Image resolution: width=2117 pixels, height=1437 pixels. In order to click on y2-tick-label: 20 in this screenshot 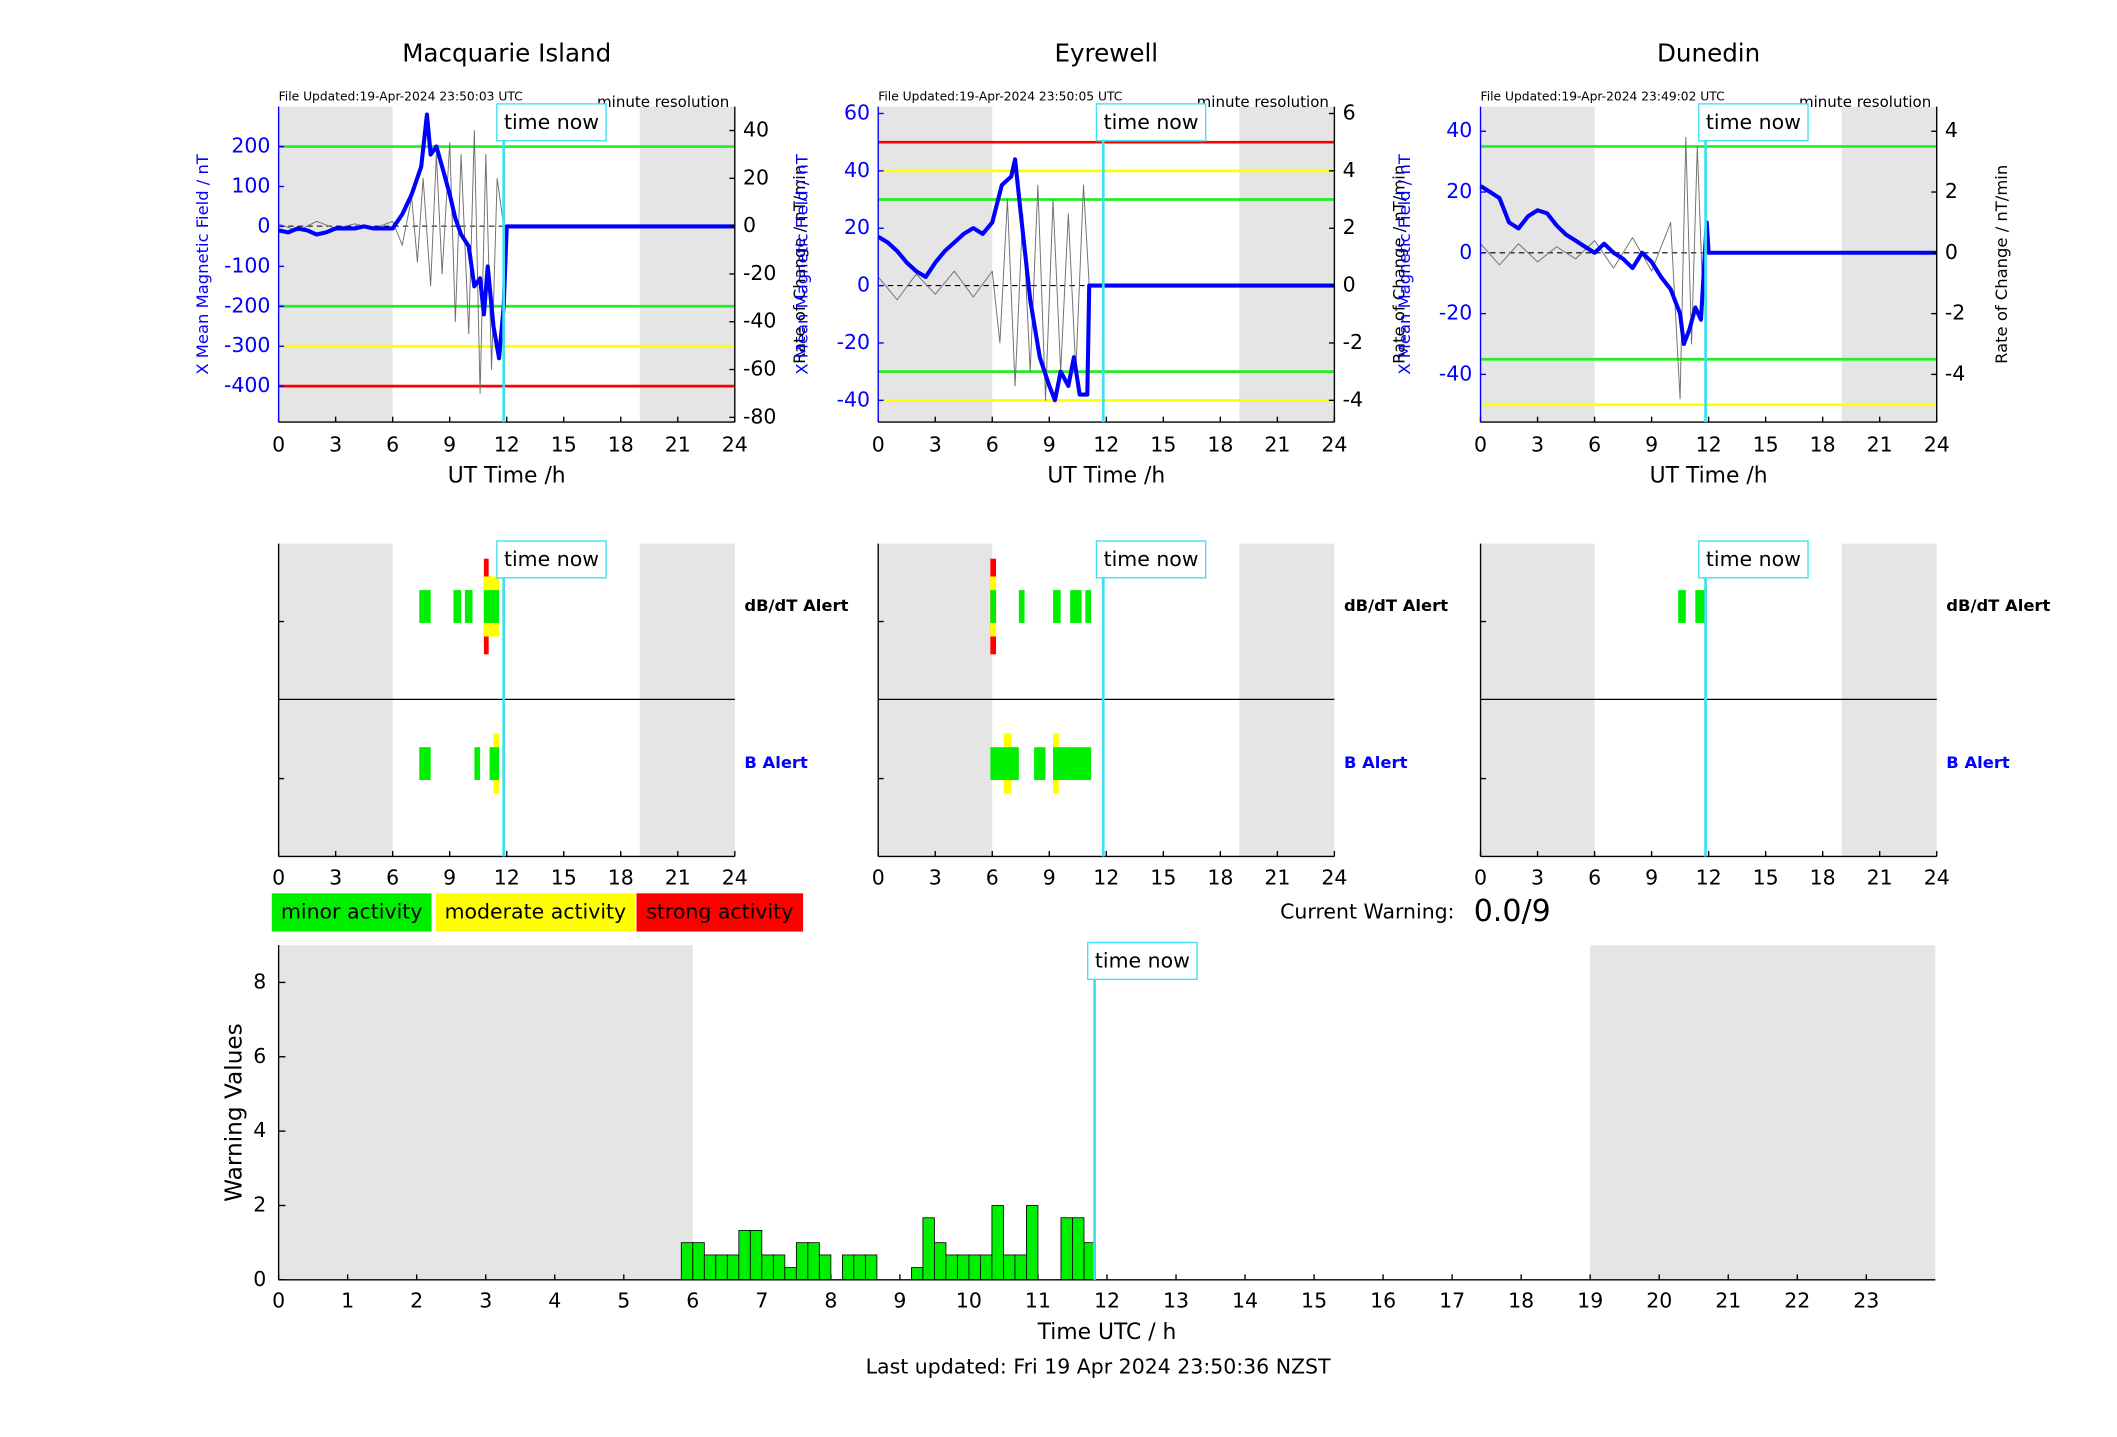, I will do `click(756, 177)`.